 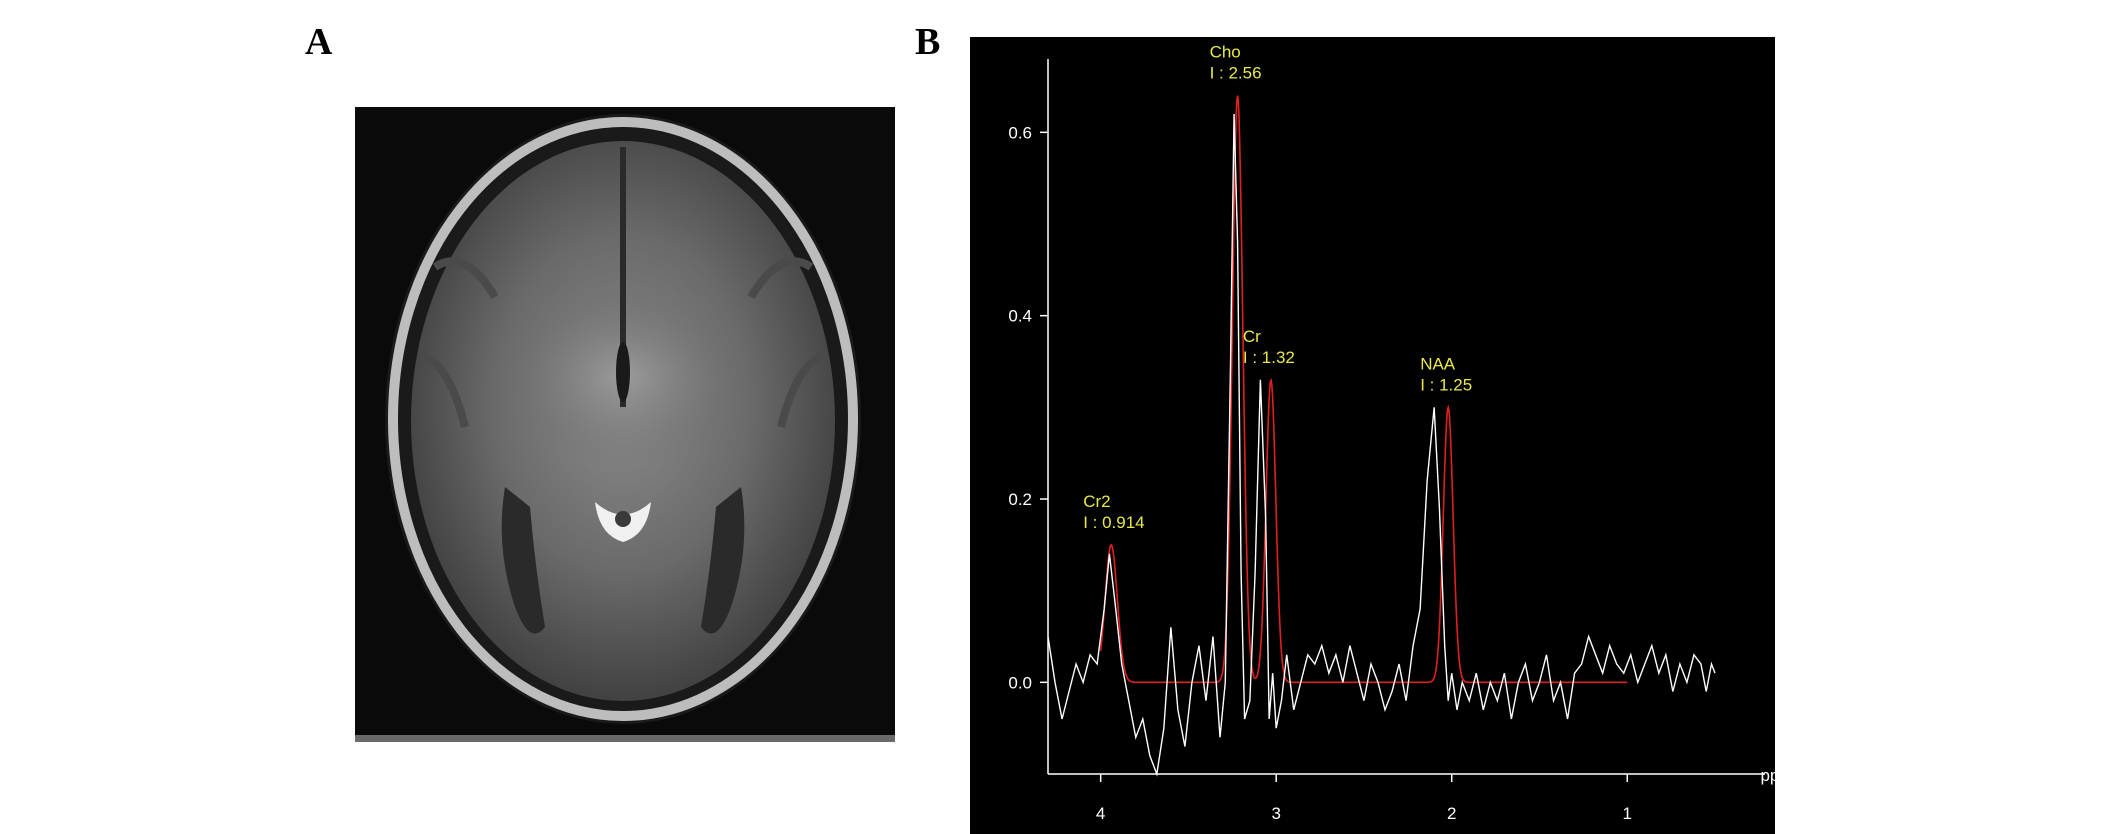 What do you see at coordinates (1269, 357) in the screenshot?
I see `peak-integral-label: I : 1.32` at bounding box center [1269, 357].